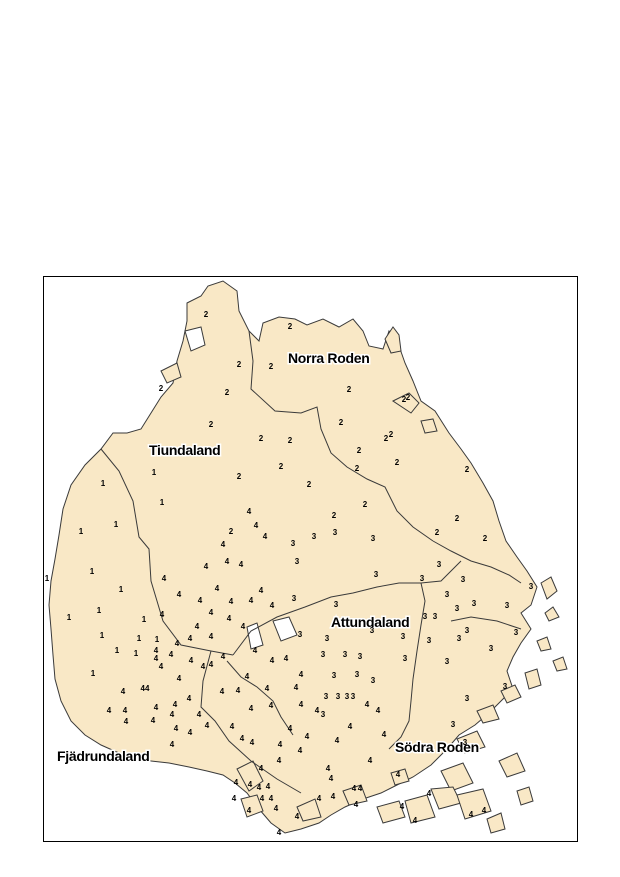 This screenshot has width=620, height=877. What do you see at coordinates (184, 450) in the screenshot?
I see `region-label-tiundaland: Tiundaland` at bounding box center [184, 450].